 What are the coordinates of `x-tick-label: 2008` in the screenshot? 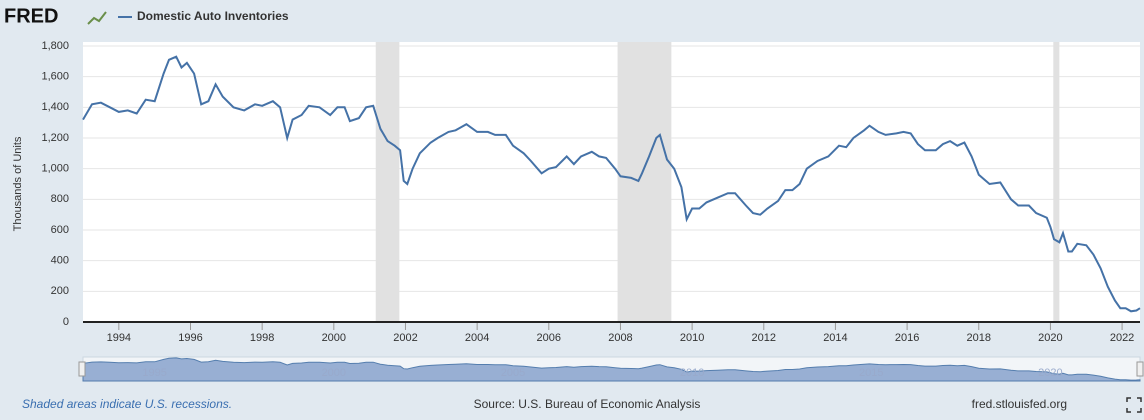 It's located at (620, 338).